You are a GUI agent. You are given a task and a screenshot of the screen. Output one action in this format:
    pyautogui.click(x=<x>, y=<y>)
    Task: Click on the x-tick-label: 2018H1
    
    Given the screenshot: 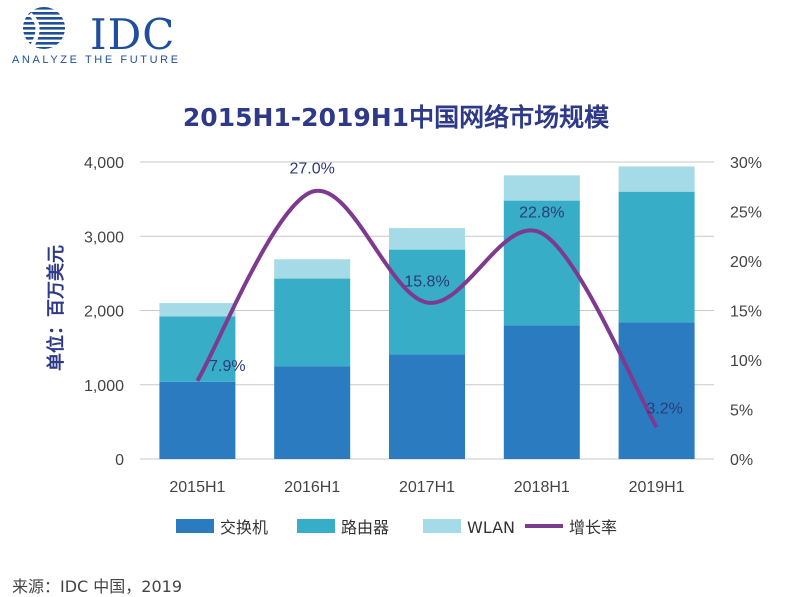 What is the action you would take?
    pyautogui.click(x=542, y=487)
    